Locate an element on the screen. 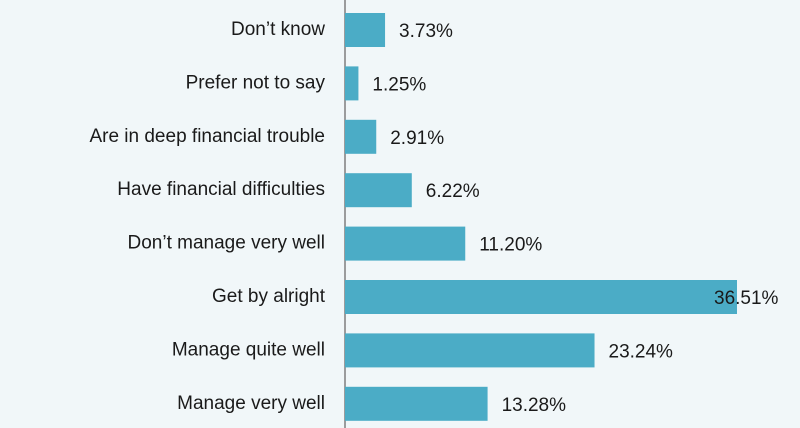  category-label: Don’t manage very well is located at coordinates (226, 243).